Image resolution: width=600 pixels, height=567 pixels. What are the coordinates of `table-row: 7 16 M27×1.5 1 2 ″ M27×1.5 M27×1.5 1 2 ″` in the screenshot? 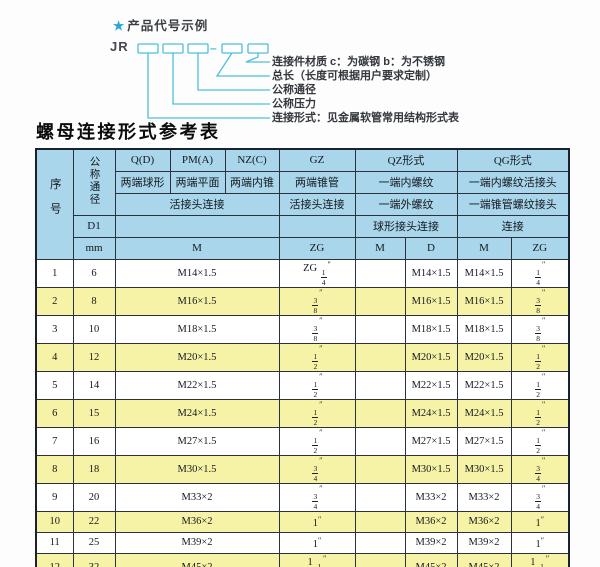 It's located at (302, 441).